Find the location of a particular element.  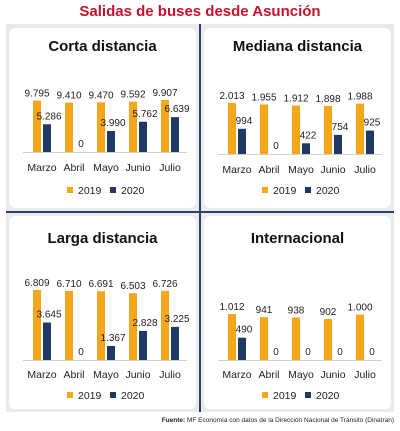

data-label-2020: 6.639 is located at coordinates (176, 109).